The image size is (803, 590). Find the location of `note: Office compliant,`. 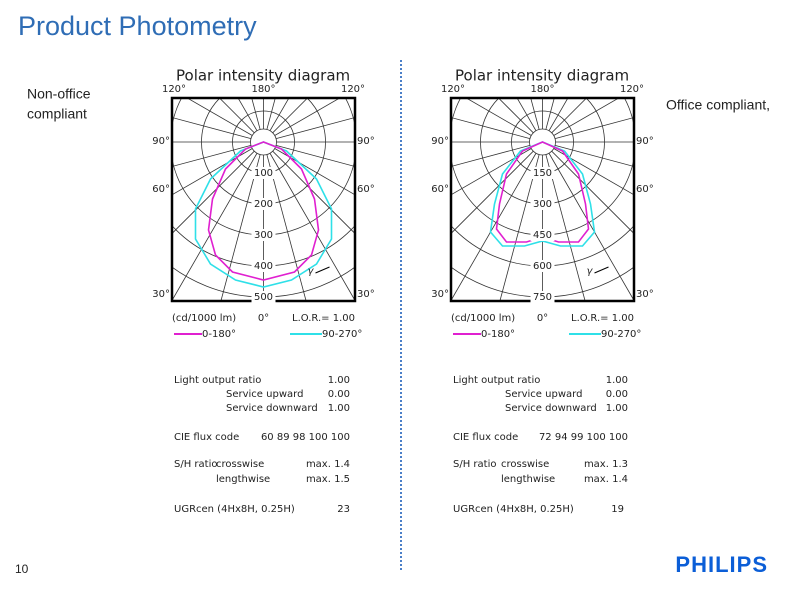

note: Office compliant, is located at coordinates (718, 105).